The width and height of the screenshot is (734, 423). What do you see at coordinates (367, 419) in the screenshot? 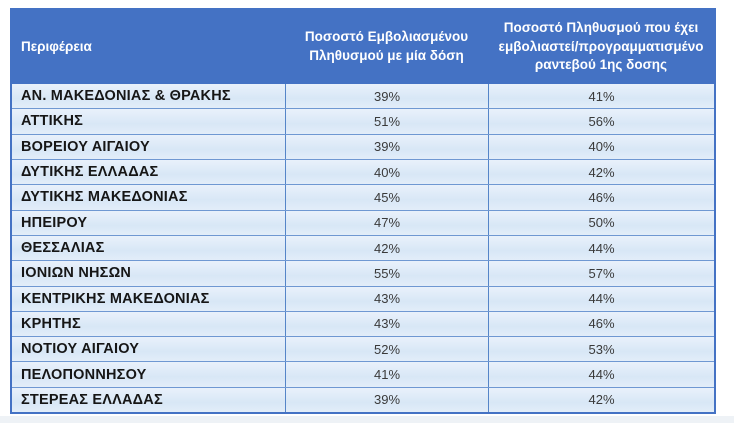
I see `bottom-page-strip` at bounding box center [367, 419].